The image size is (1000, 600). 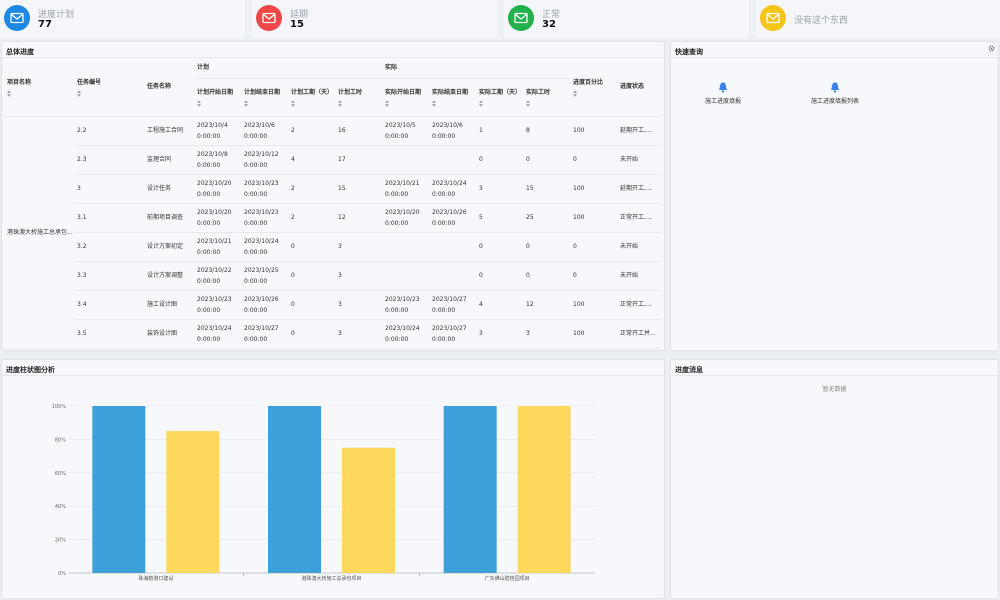 What do you see at coordinates (878, 19) in the screenshot?
I see `summary-card: 没有这个东西` at bounding box center [878, 19].